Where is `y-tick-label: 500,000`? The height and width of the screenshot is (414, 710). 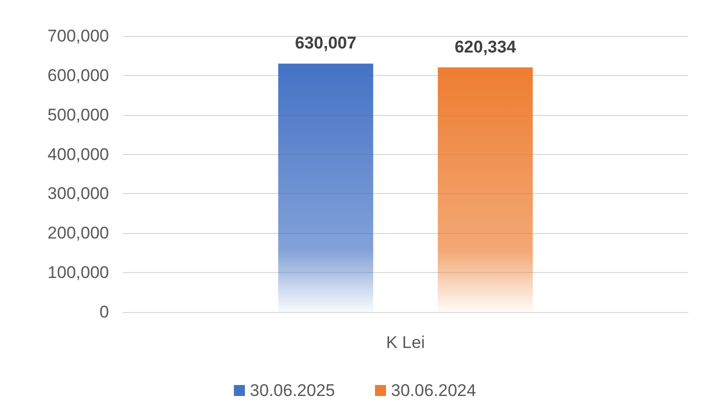 y-tick-label: 500,000 is located at coordinates (78, 114).